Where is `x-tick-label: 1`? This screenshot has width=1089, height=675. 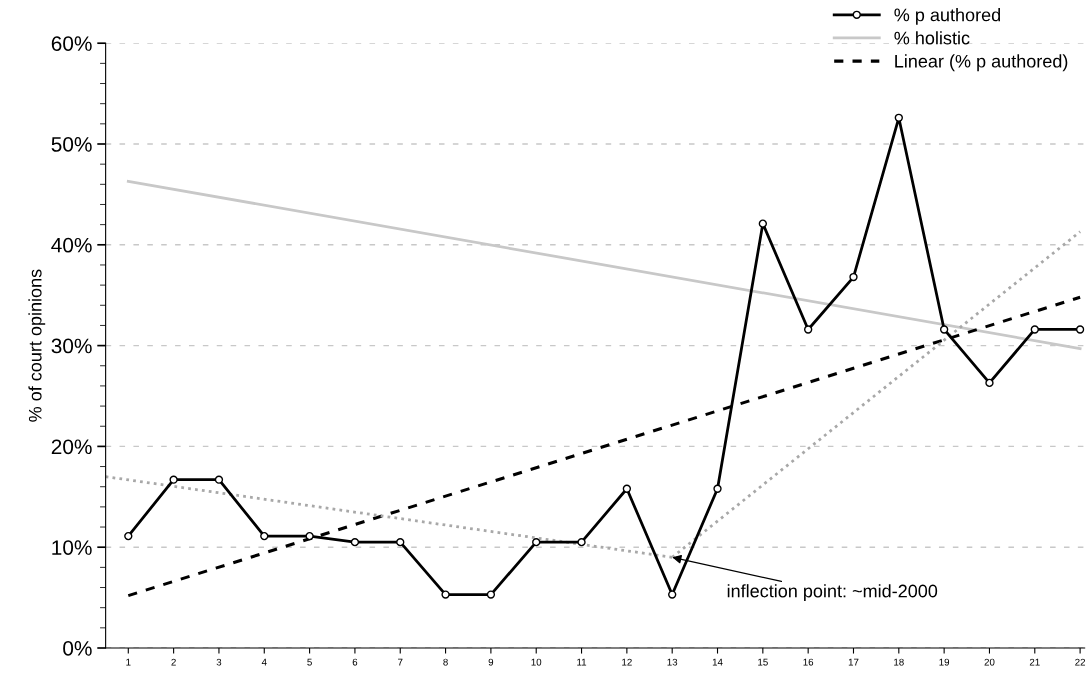 x-tick-label: 1 is located at coordinates (128, 662).